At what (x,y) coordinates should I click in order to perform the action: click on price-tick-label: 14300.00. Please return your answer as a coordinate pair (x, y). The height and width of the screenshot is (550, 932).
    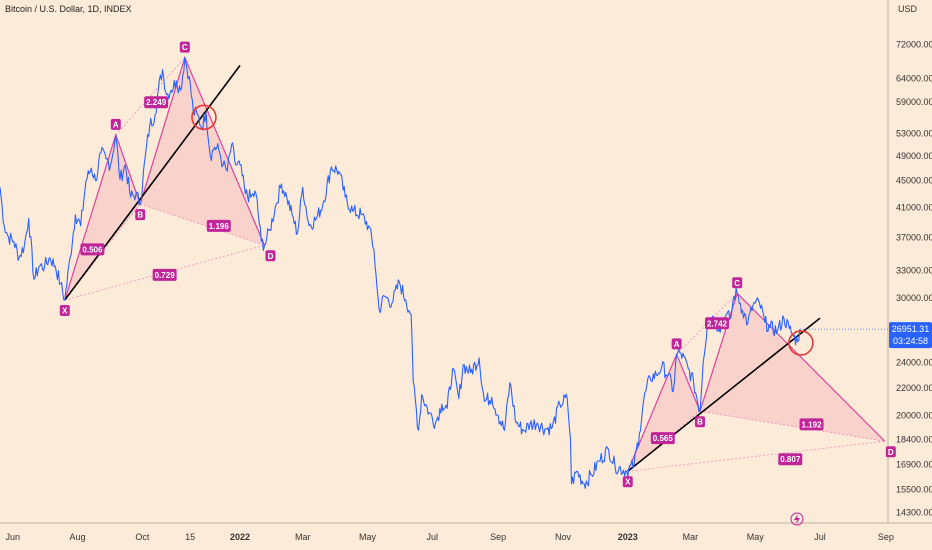
    Looking at the image, I should click on (914, 513).